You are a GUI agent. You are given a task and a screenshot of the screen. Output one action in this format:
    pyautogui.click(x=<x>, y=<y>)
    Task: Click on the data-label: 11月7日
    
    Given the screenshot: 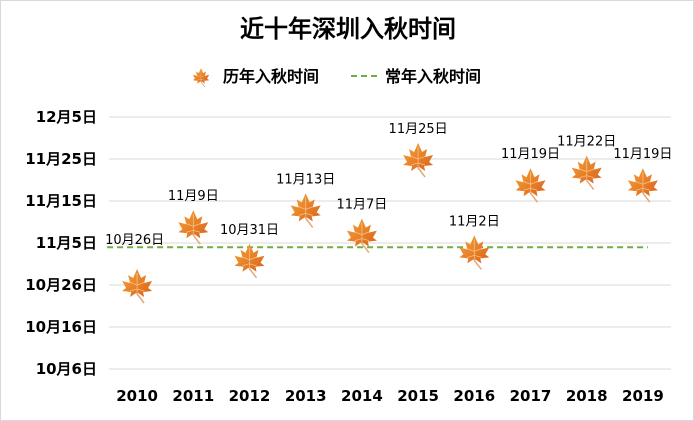 What is the action you would take?
    pyautogui.click(x=361, y=205)
    